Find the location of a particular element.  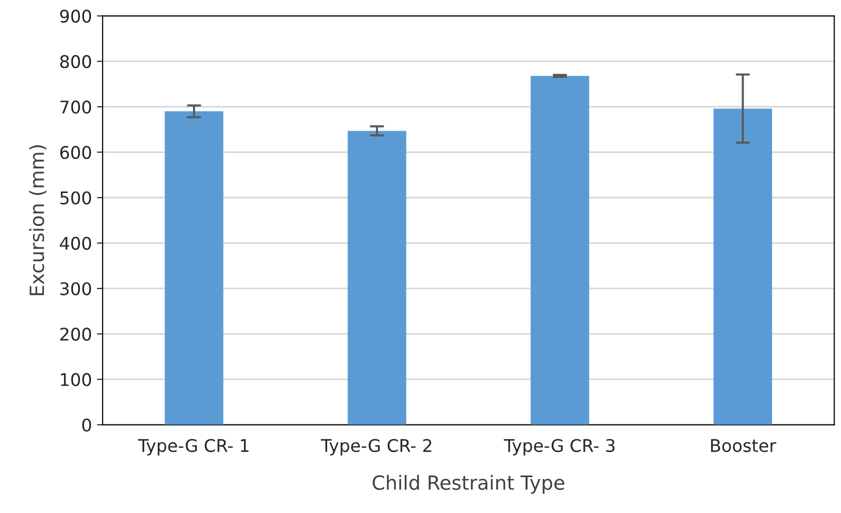

y-tick-label: 100 is located at coordinates (76, 379).